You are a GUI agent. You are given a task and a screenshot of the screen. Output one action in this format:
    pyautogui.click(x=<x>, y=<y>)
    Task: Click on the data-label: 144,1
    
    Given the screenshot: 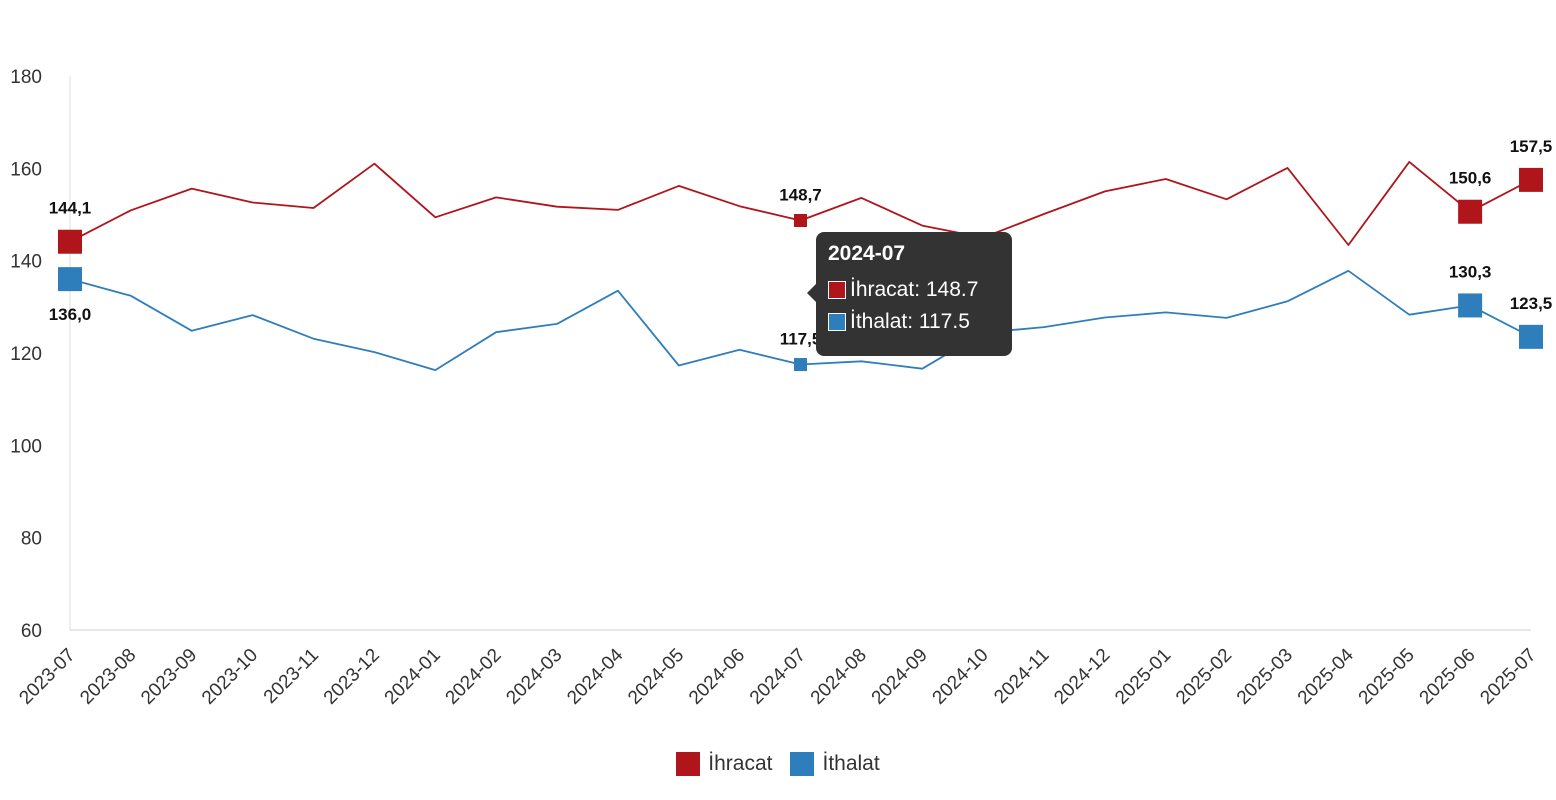 What is the action you would take?
    pyautogui.click(x=70, y=208)
    